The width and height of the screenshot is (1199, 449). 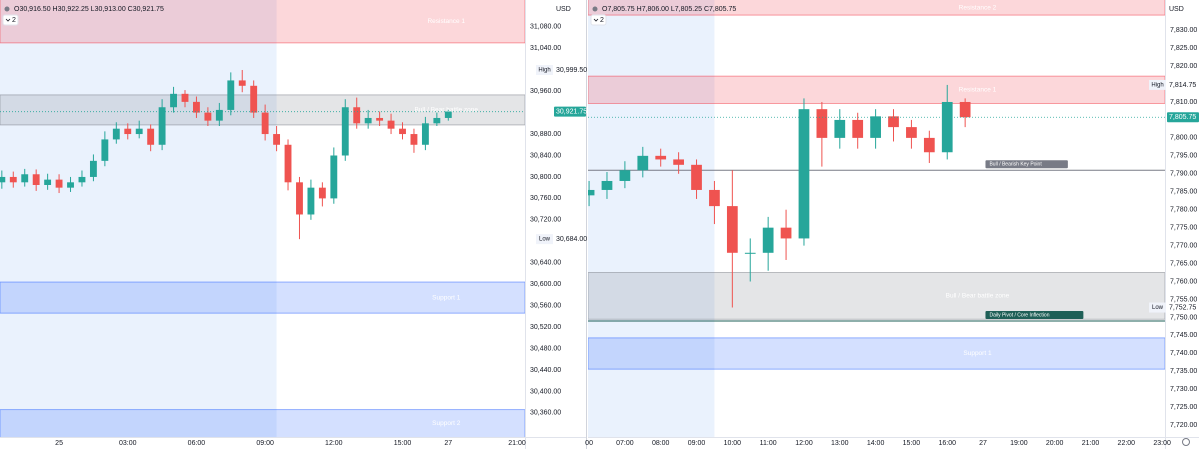 I want to click on session-shade, so click(x=651, y=218).